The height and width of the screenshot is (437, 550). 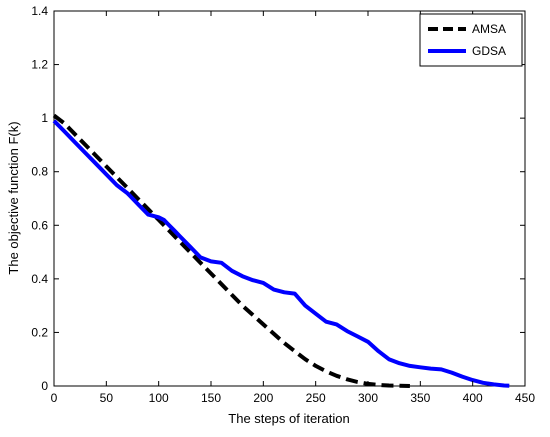 I want to click on y-tick-label: 1.2, so click(x=39, y=65).